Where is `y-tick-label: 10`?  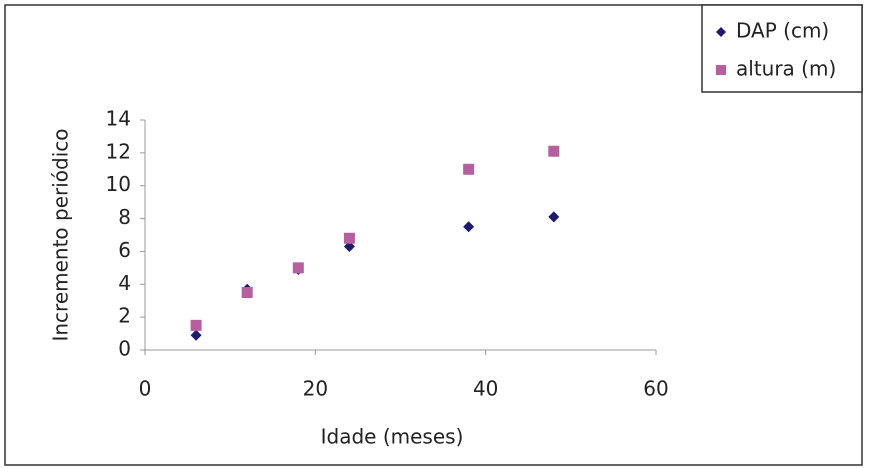 y-tick-label: 10 is located at coordinates (118, 184).